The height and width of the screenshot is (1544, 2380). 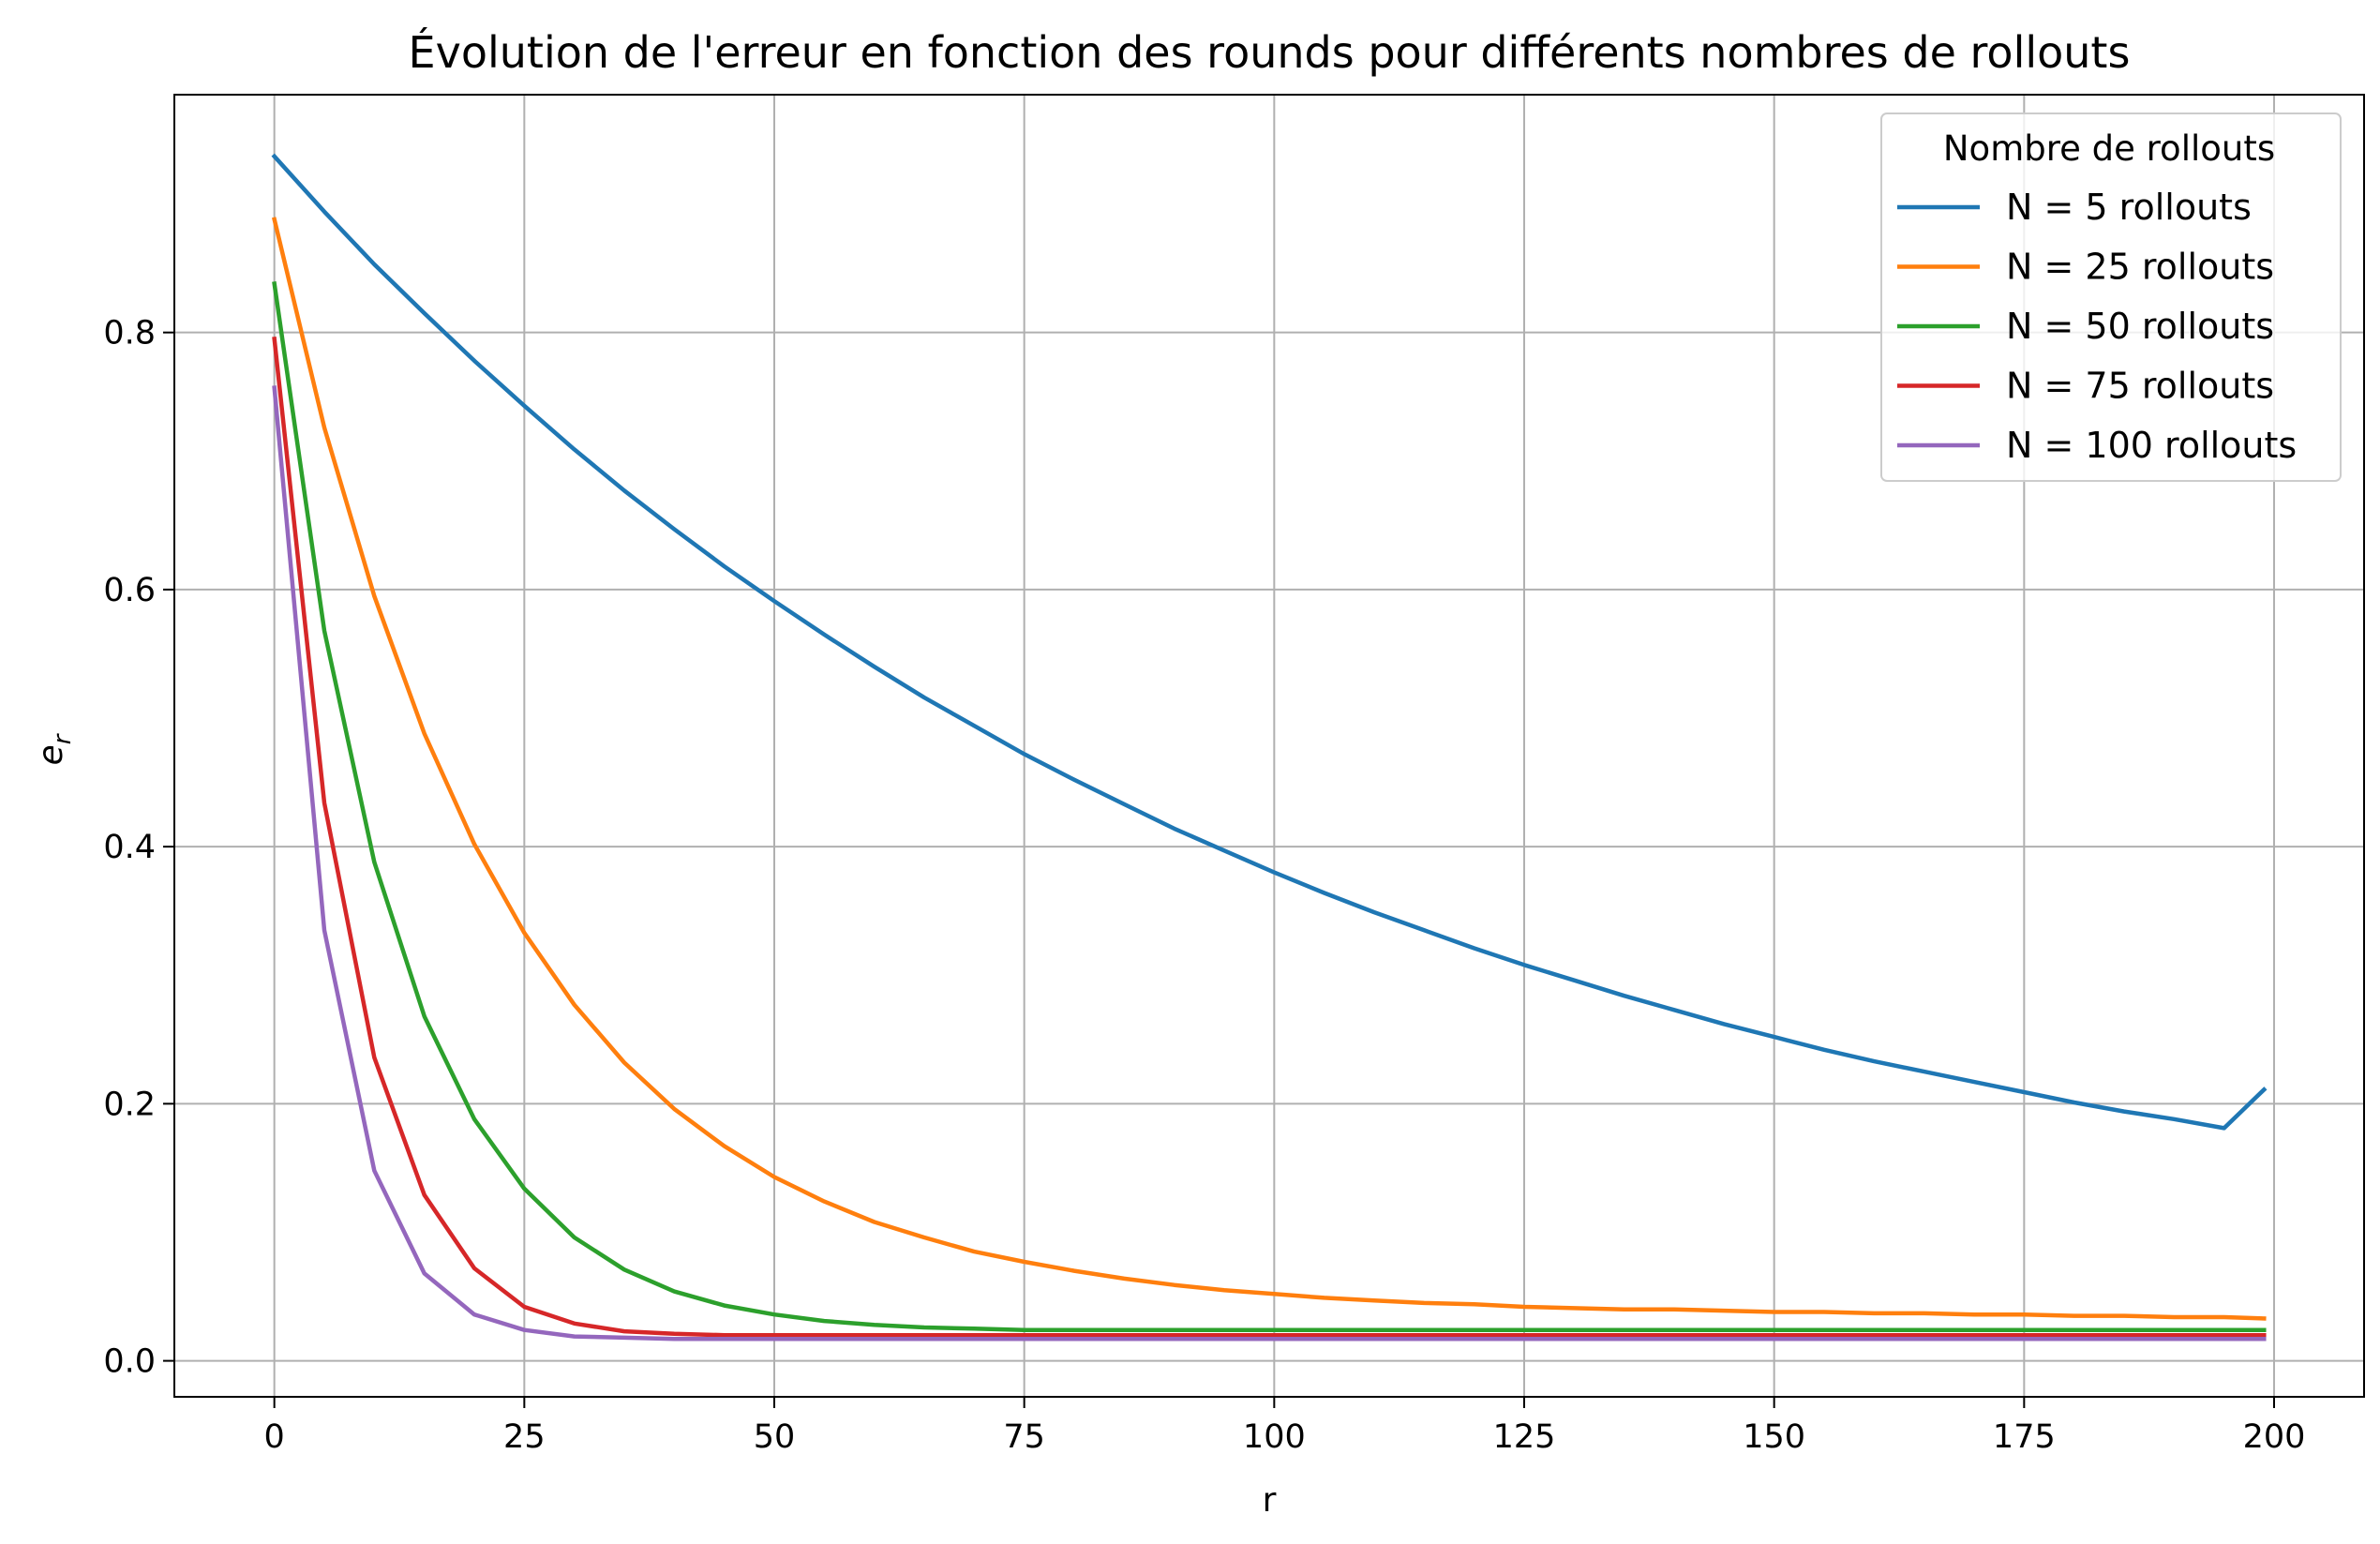 I want to click on x-tick-label: 175, so click(x=2024, y=1437).